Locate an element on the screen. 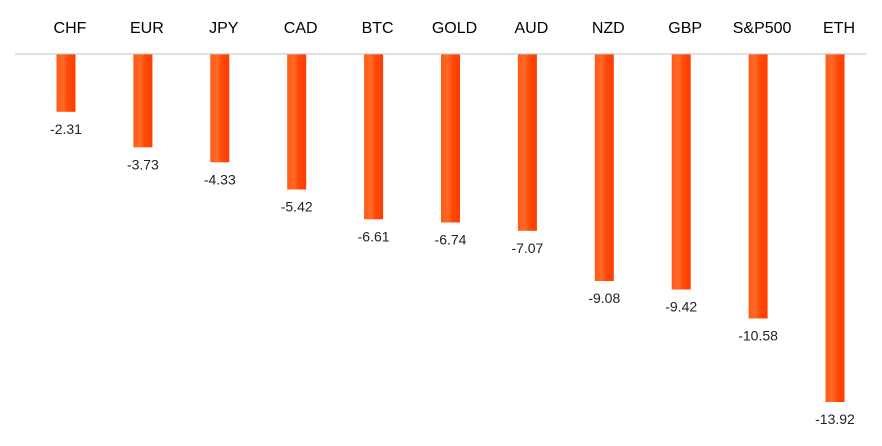  data-label: -4.33 is located at coordinates (220, 179).